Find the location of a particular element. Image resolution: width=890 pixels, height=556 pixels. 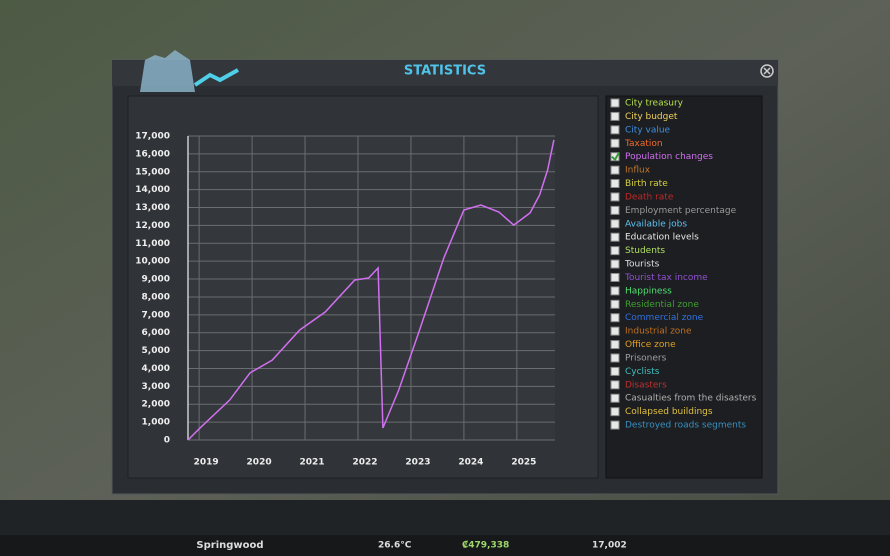

y-tick-label: 16,000 is located at coordinates (152, 154).